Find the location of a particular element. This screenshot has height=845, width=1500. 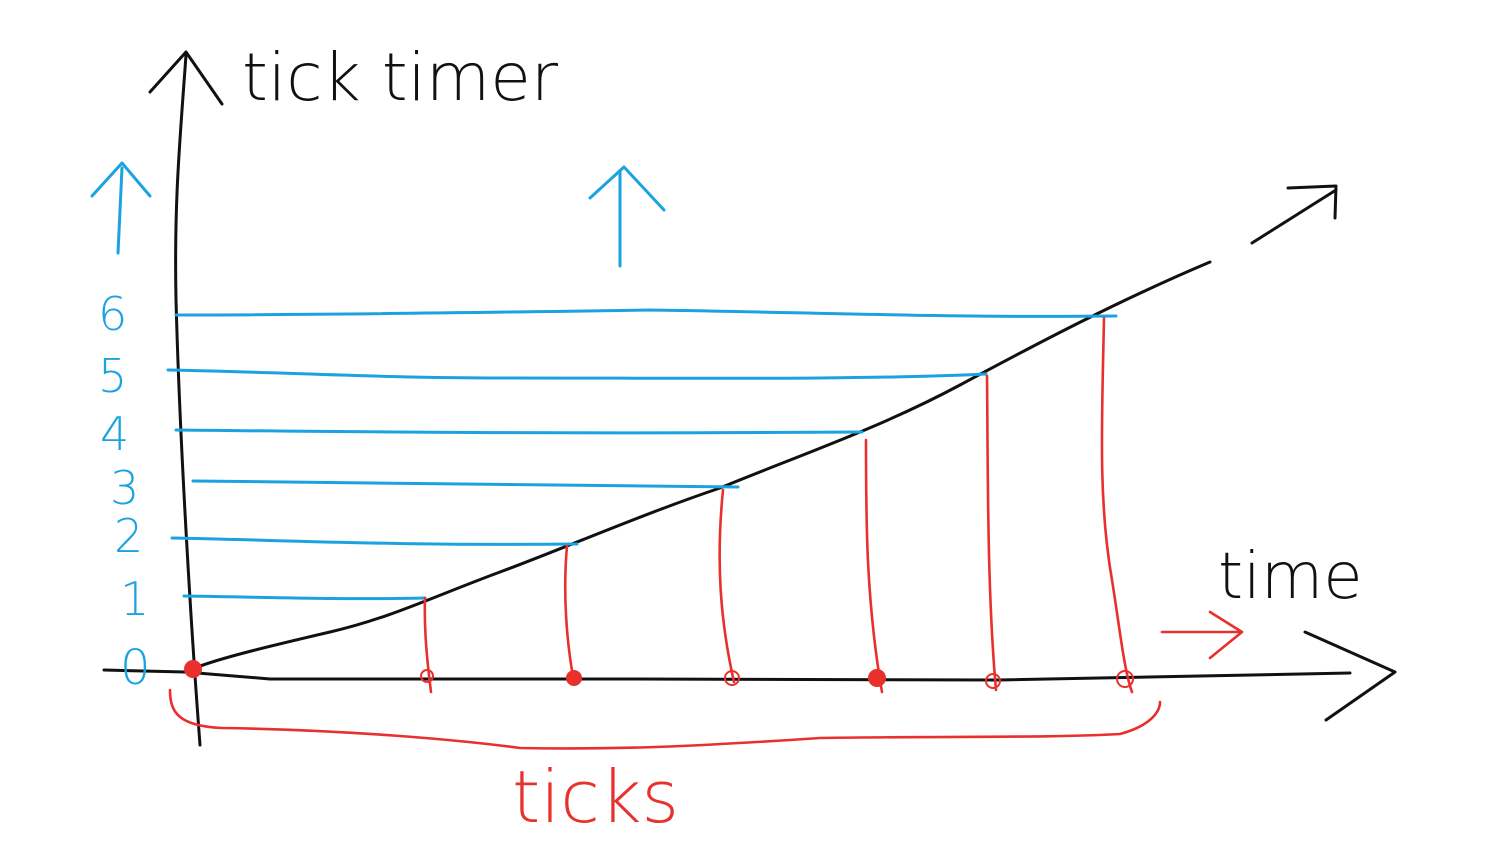

time-forward-arrow-icon is located at coordinates (1202, 635).